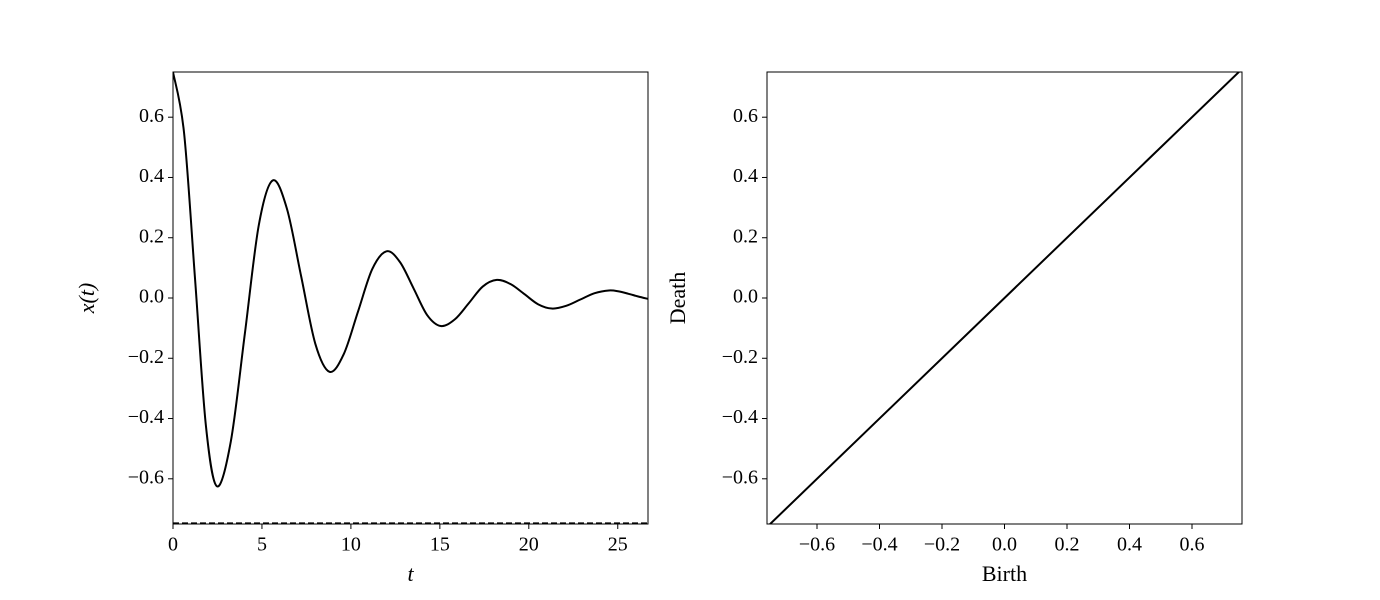 This screenshot has width=1380, height=600. What do you see at coordinates (1067, 545) in the screenshot?
I see `x-tick-label: 0.2` at bounding box center [1067, 545].